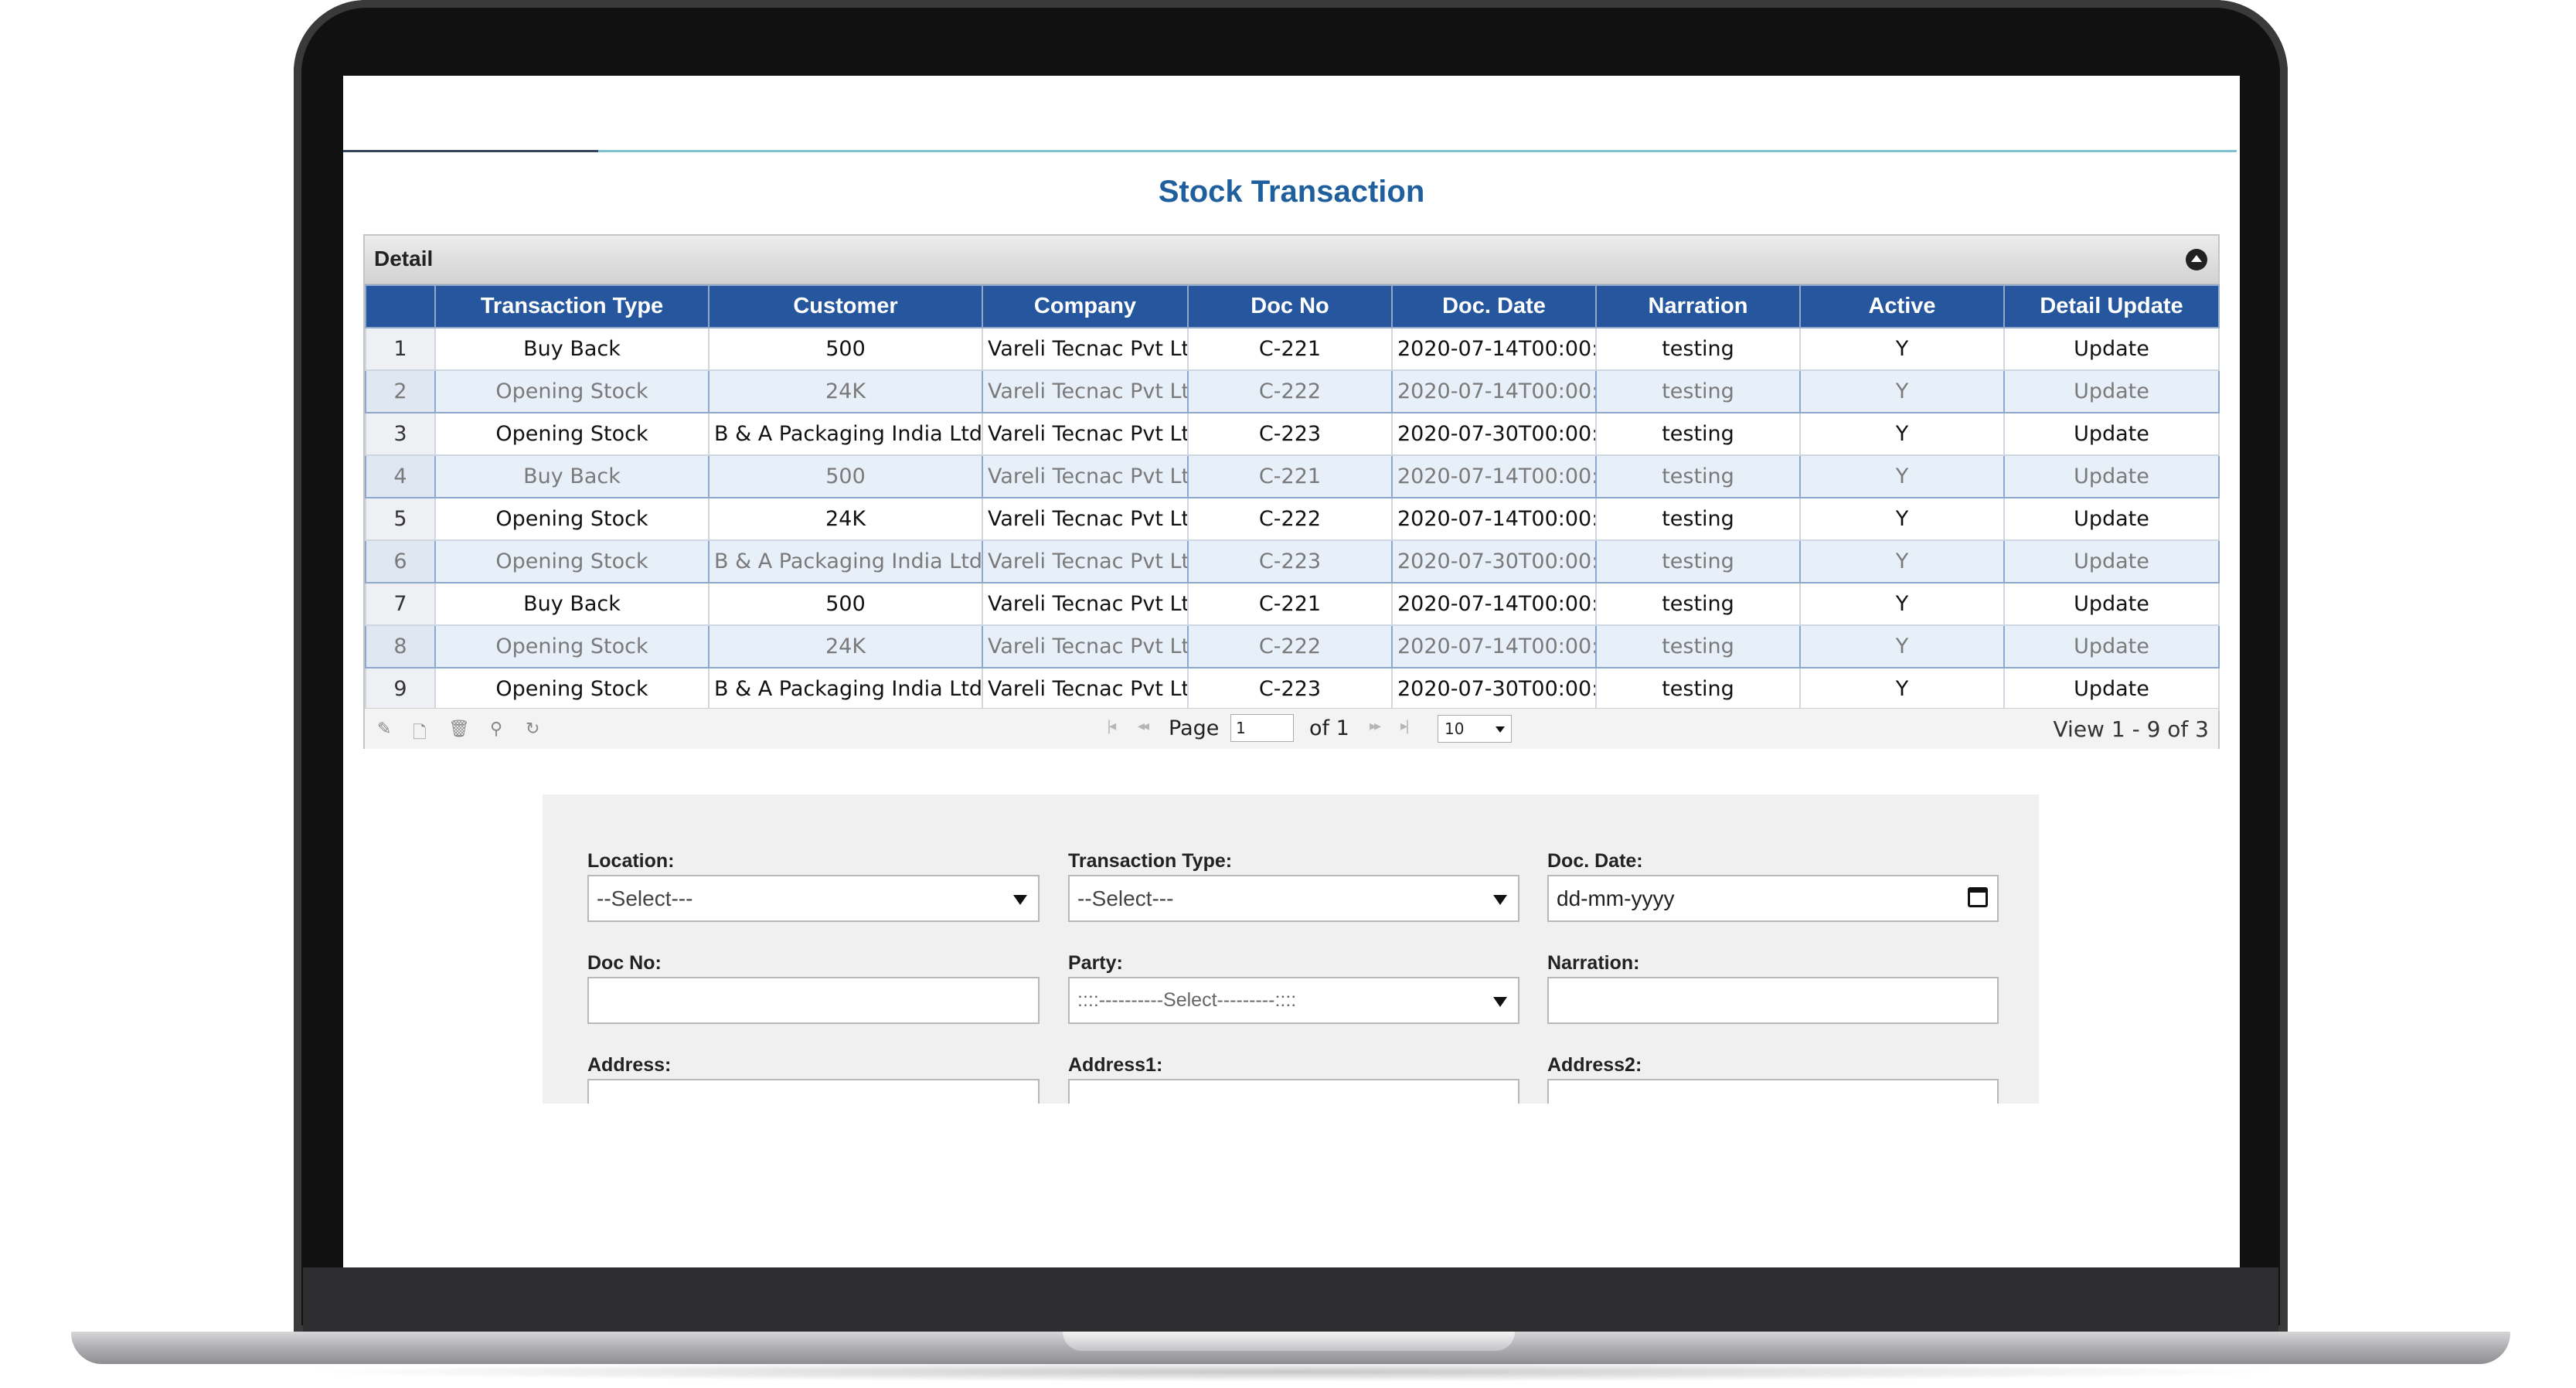 The width and height of the screenshot is (2576, 1388). What do you see at coordinates (1289, 1342) in the screenshot?
I see `laptop-notch` at bounding box center [1289, 1342].